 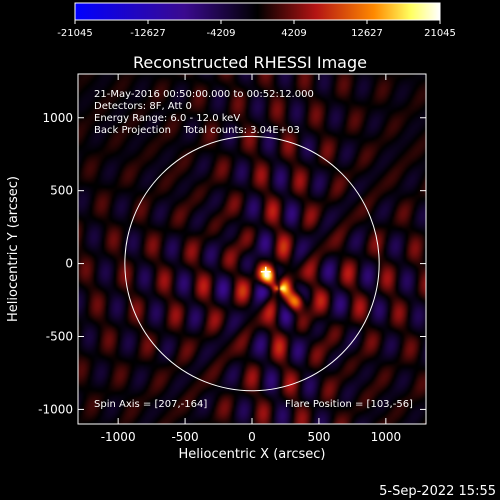 I want to click on y-tick-label: 500, so click(x=61, y=191).